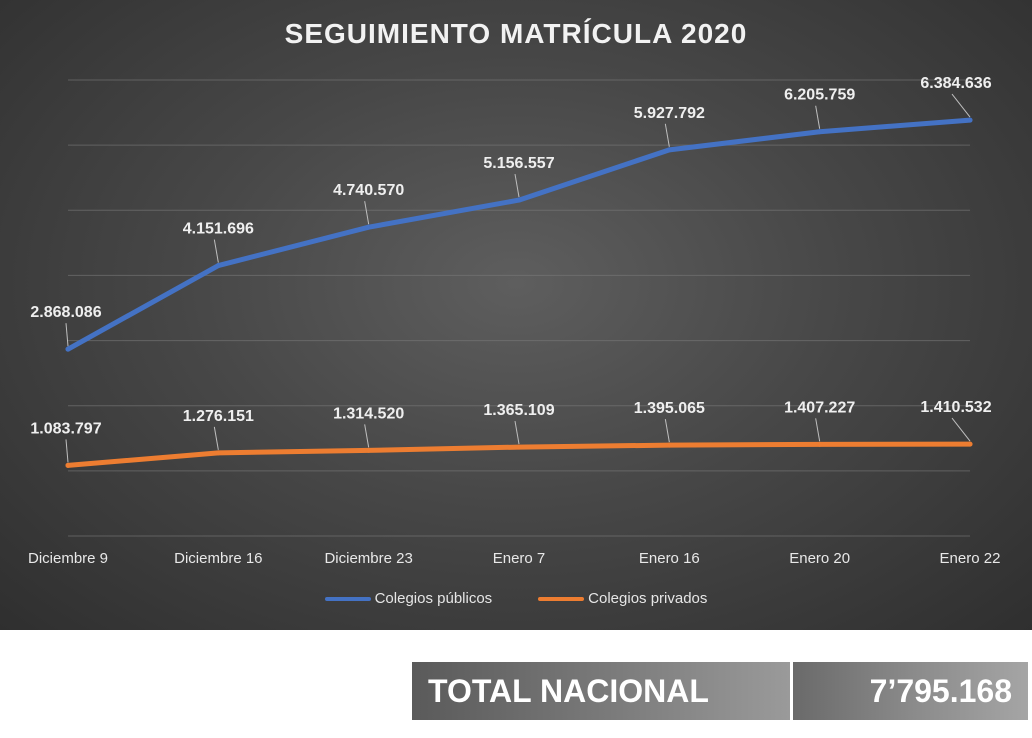 This screenshot has width=1032, height=738. Describe the element at coordinates (218, 558) in the screenshot. I see `x-tick-label: Diciembre 16` at that location.